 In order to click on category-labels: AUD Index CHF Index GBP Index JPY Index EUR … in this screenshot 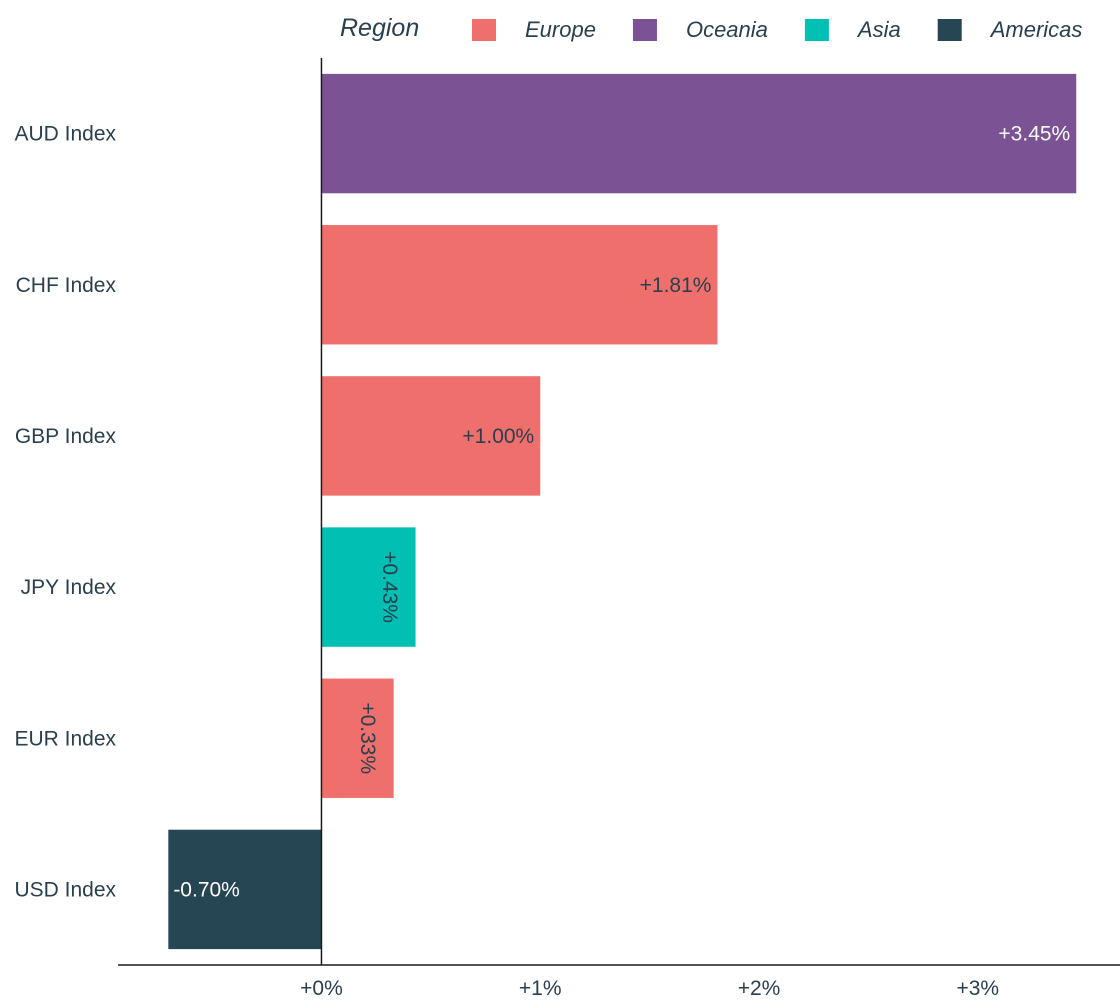, I will do `click(65, 512)`.